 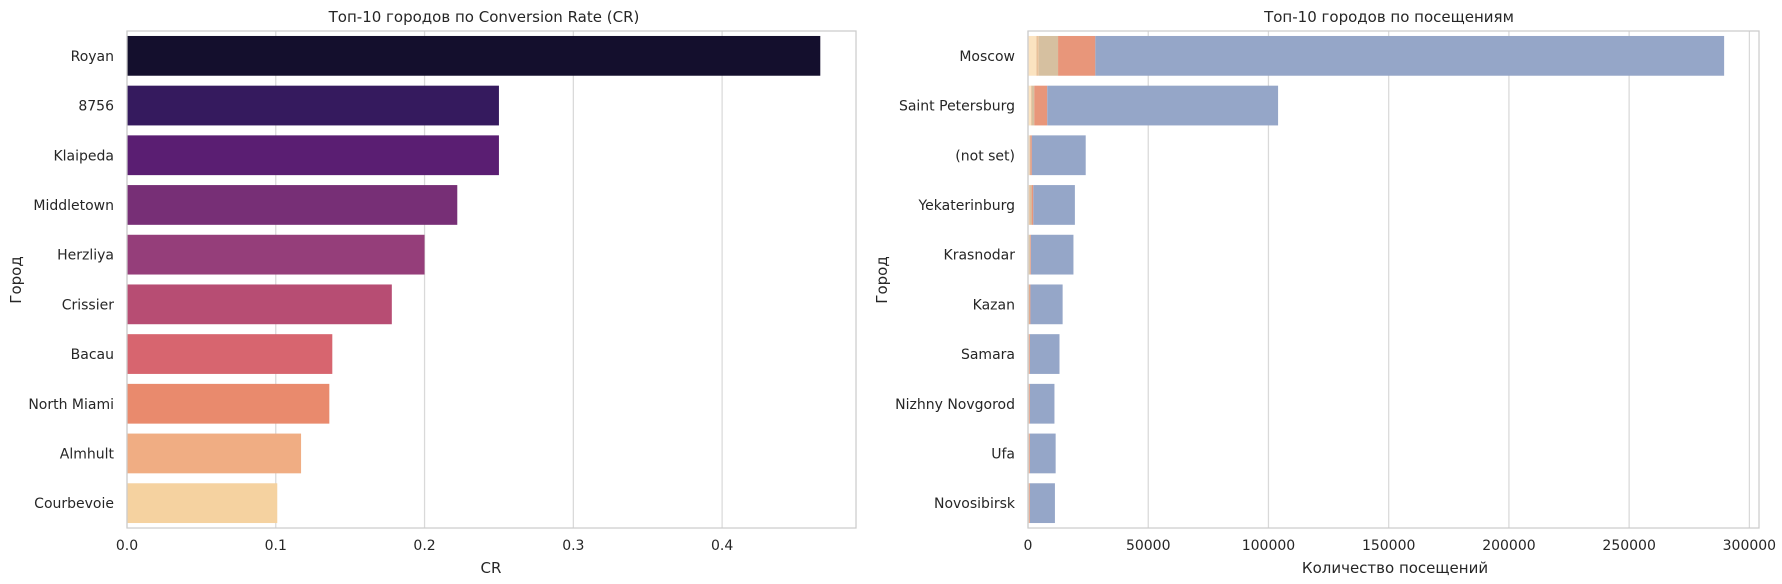 What do you see at coordinates (980, 256) in the screenshot?
I see `y-tick-label: Krasnodar` at bounding box center [980, 256].